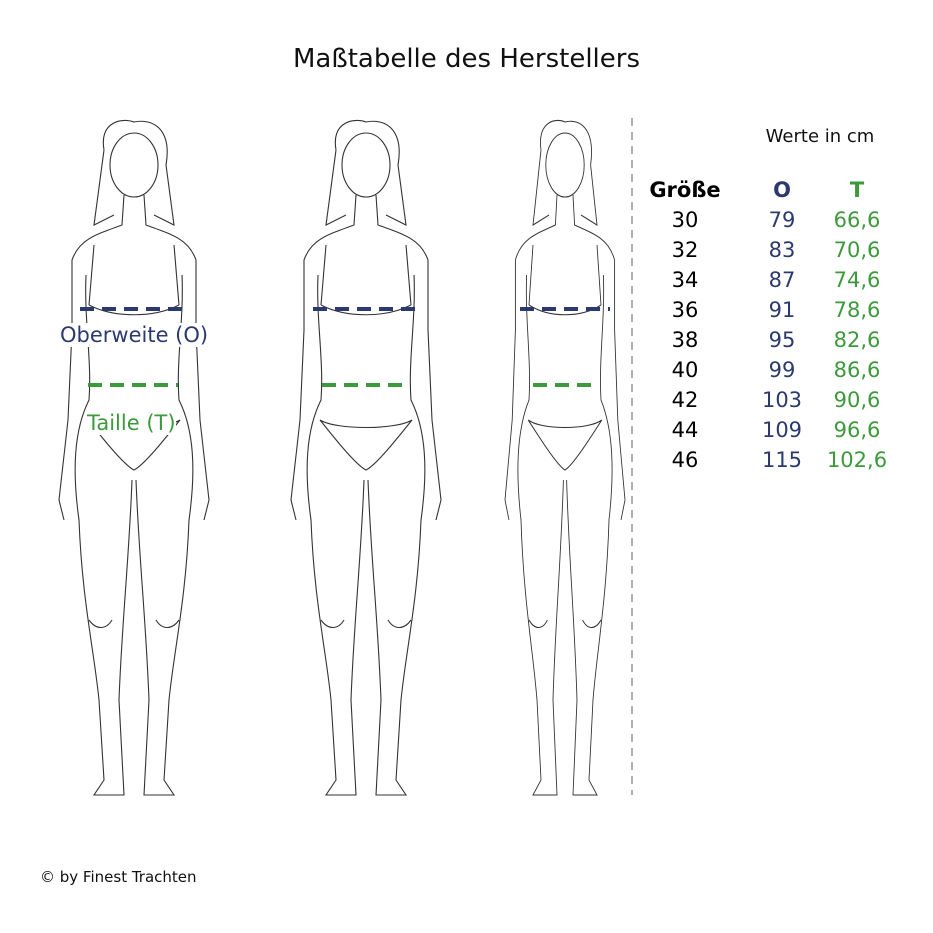  What do you see at coordinates (857, 280) in the screenshot?
I see `table-cell: 74,6` at bounding box center [857, 280].